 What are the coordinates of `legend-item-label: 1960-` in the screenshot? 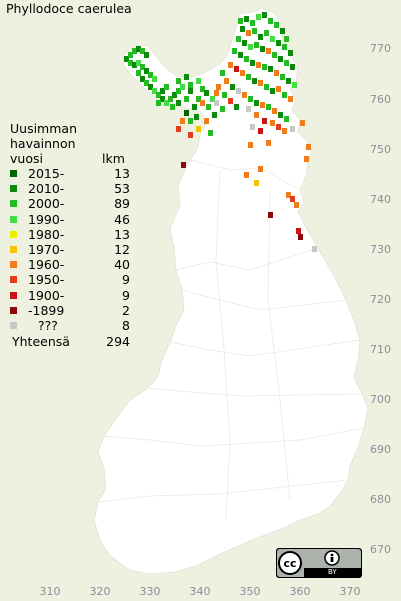 It's located at (46, 265).